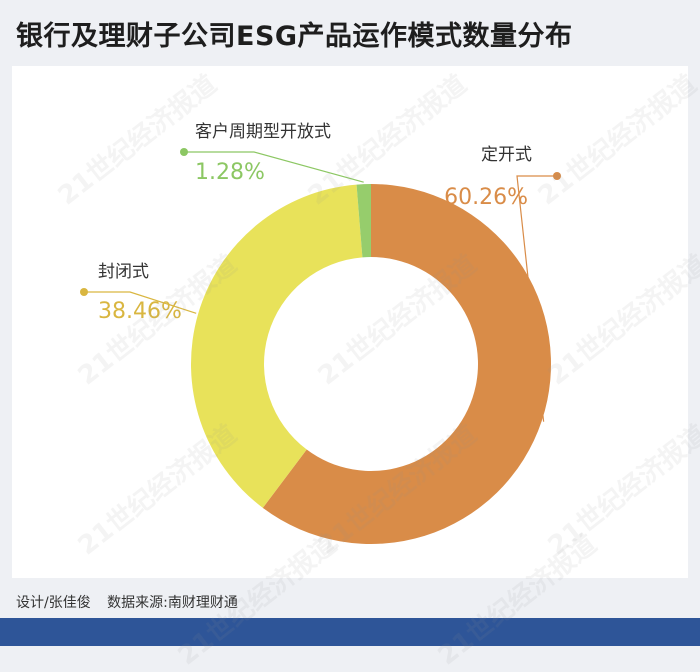  I want to click on slice-value-label-1: 60.26%, so click(486, 197).